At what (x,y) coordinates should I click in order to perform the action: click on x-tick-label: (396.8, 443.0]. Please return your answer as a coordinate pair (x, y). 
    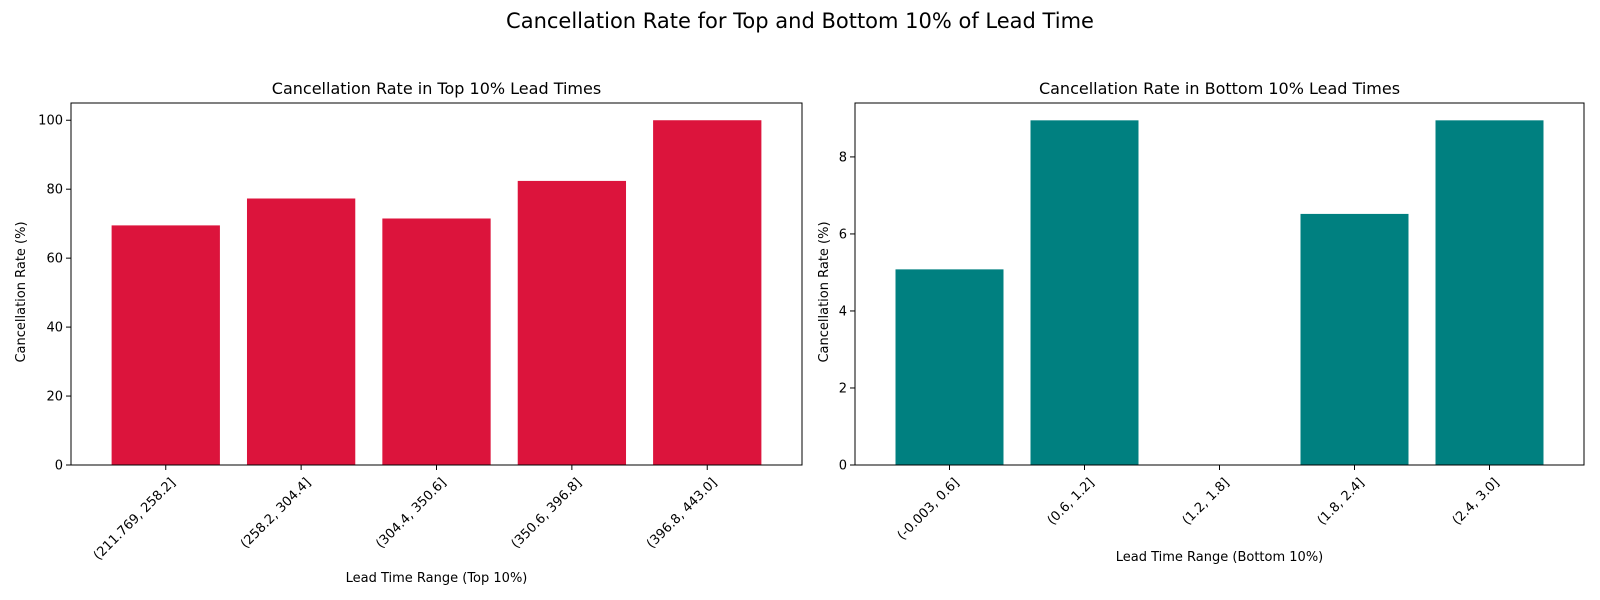
    Looking at the image, I should click on (682, 513).